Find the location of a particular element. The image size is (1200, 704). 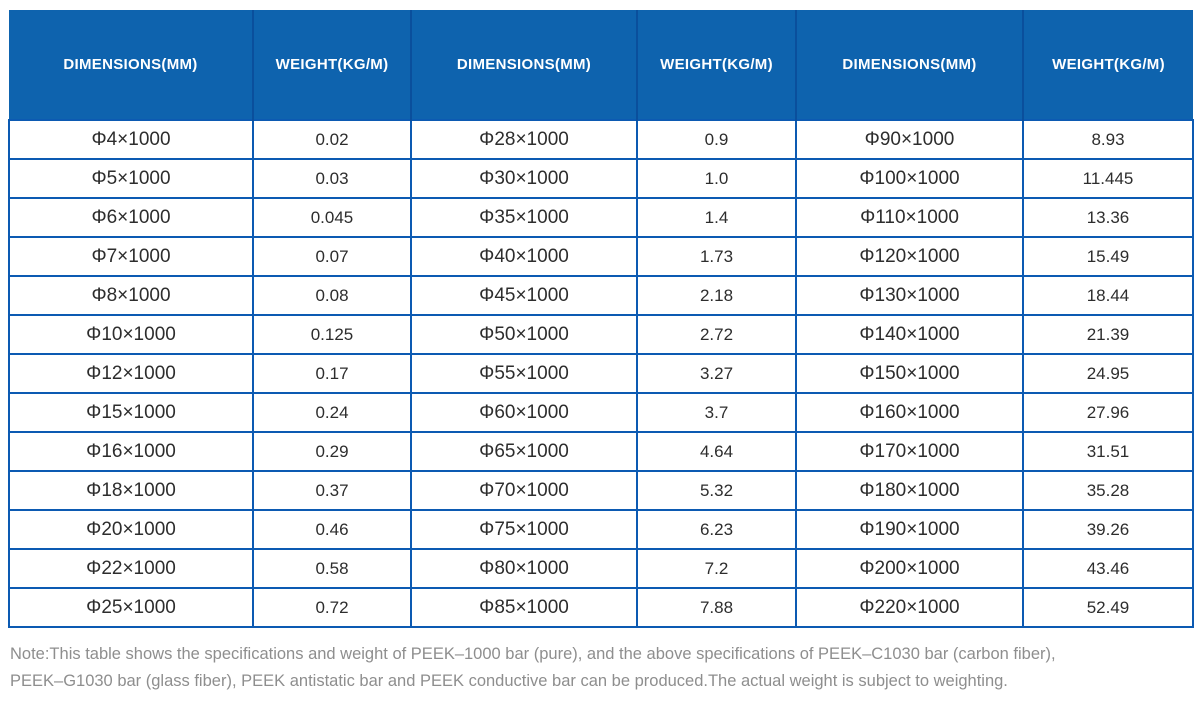

weight-cell: 21.39 is located at coordinates (1108, 334).